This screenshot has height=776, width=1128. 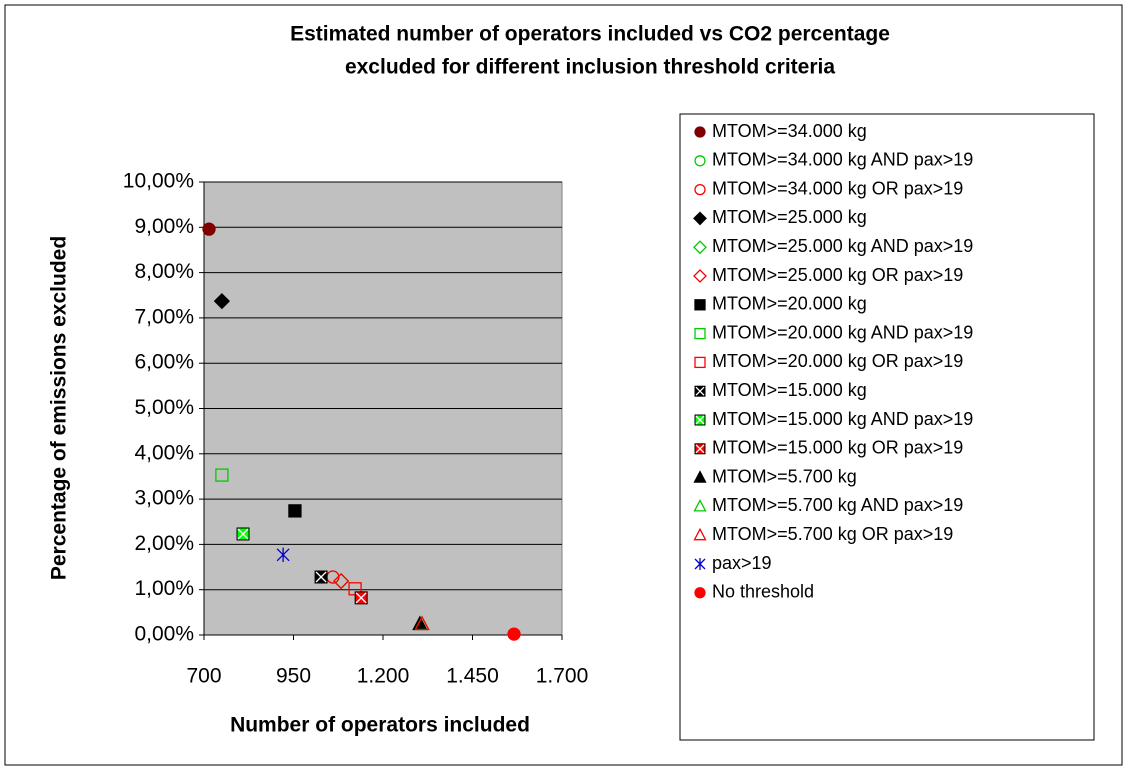 I want to click on legend-label: MTOM>=5.700 kg OR pax>19, so click(x=832, y=534).